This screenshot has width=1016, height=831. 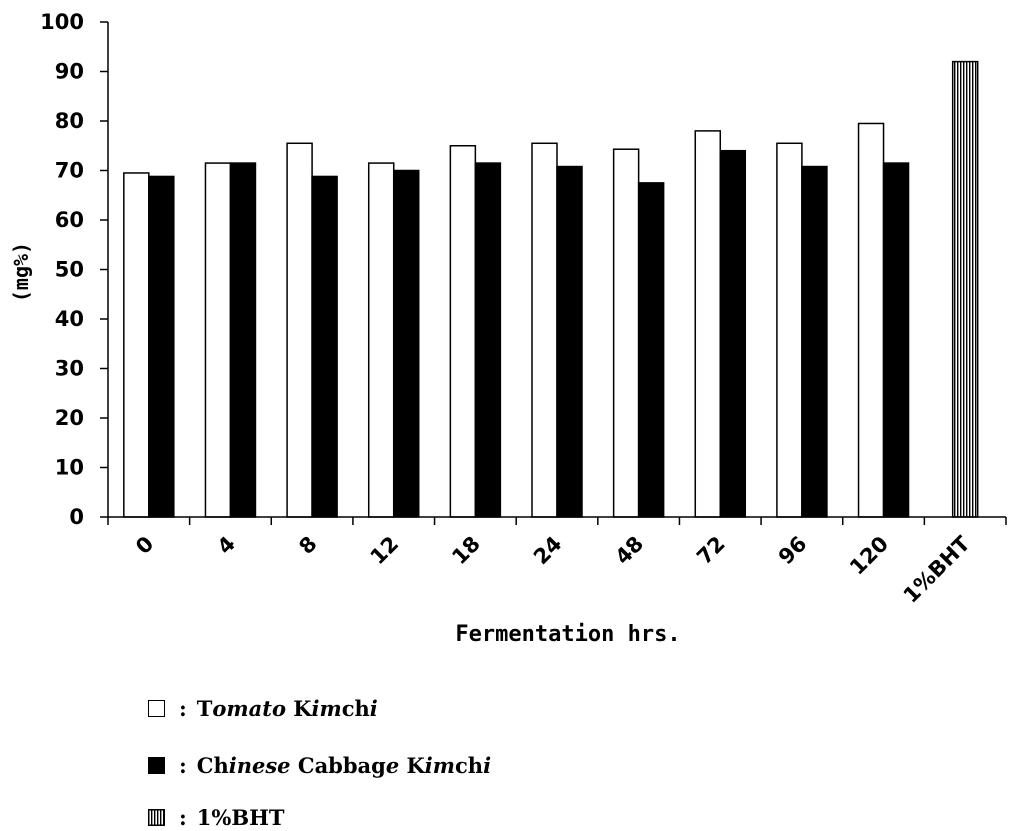 I want to click on x-tick-label: 24, so click(x=548, y=551).